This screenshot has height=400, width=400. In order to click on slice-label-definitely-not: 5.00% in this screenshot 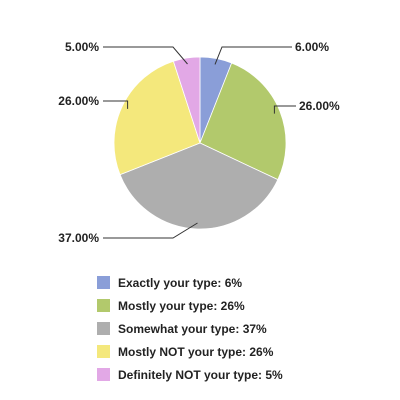, I will do `click(82, 47)`.